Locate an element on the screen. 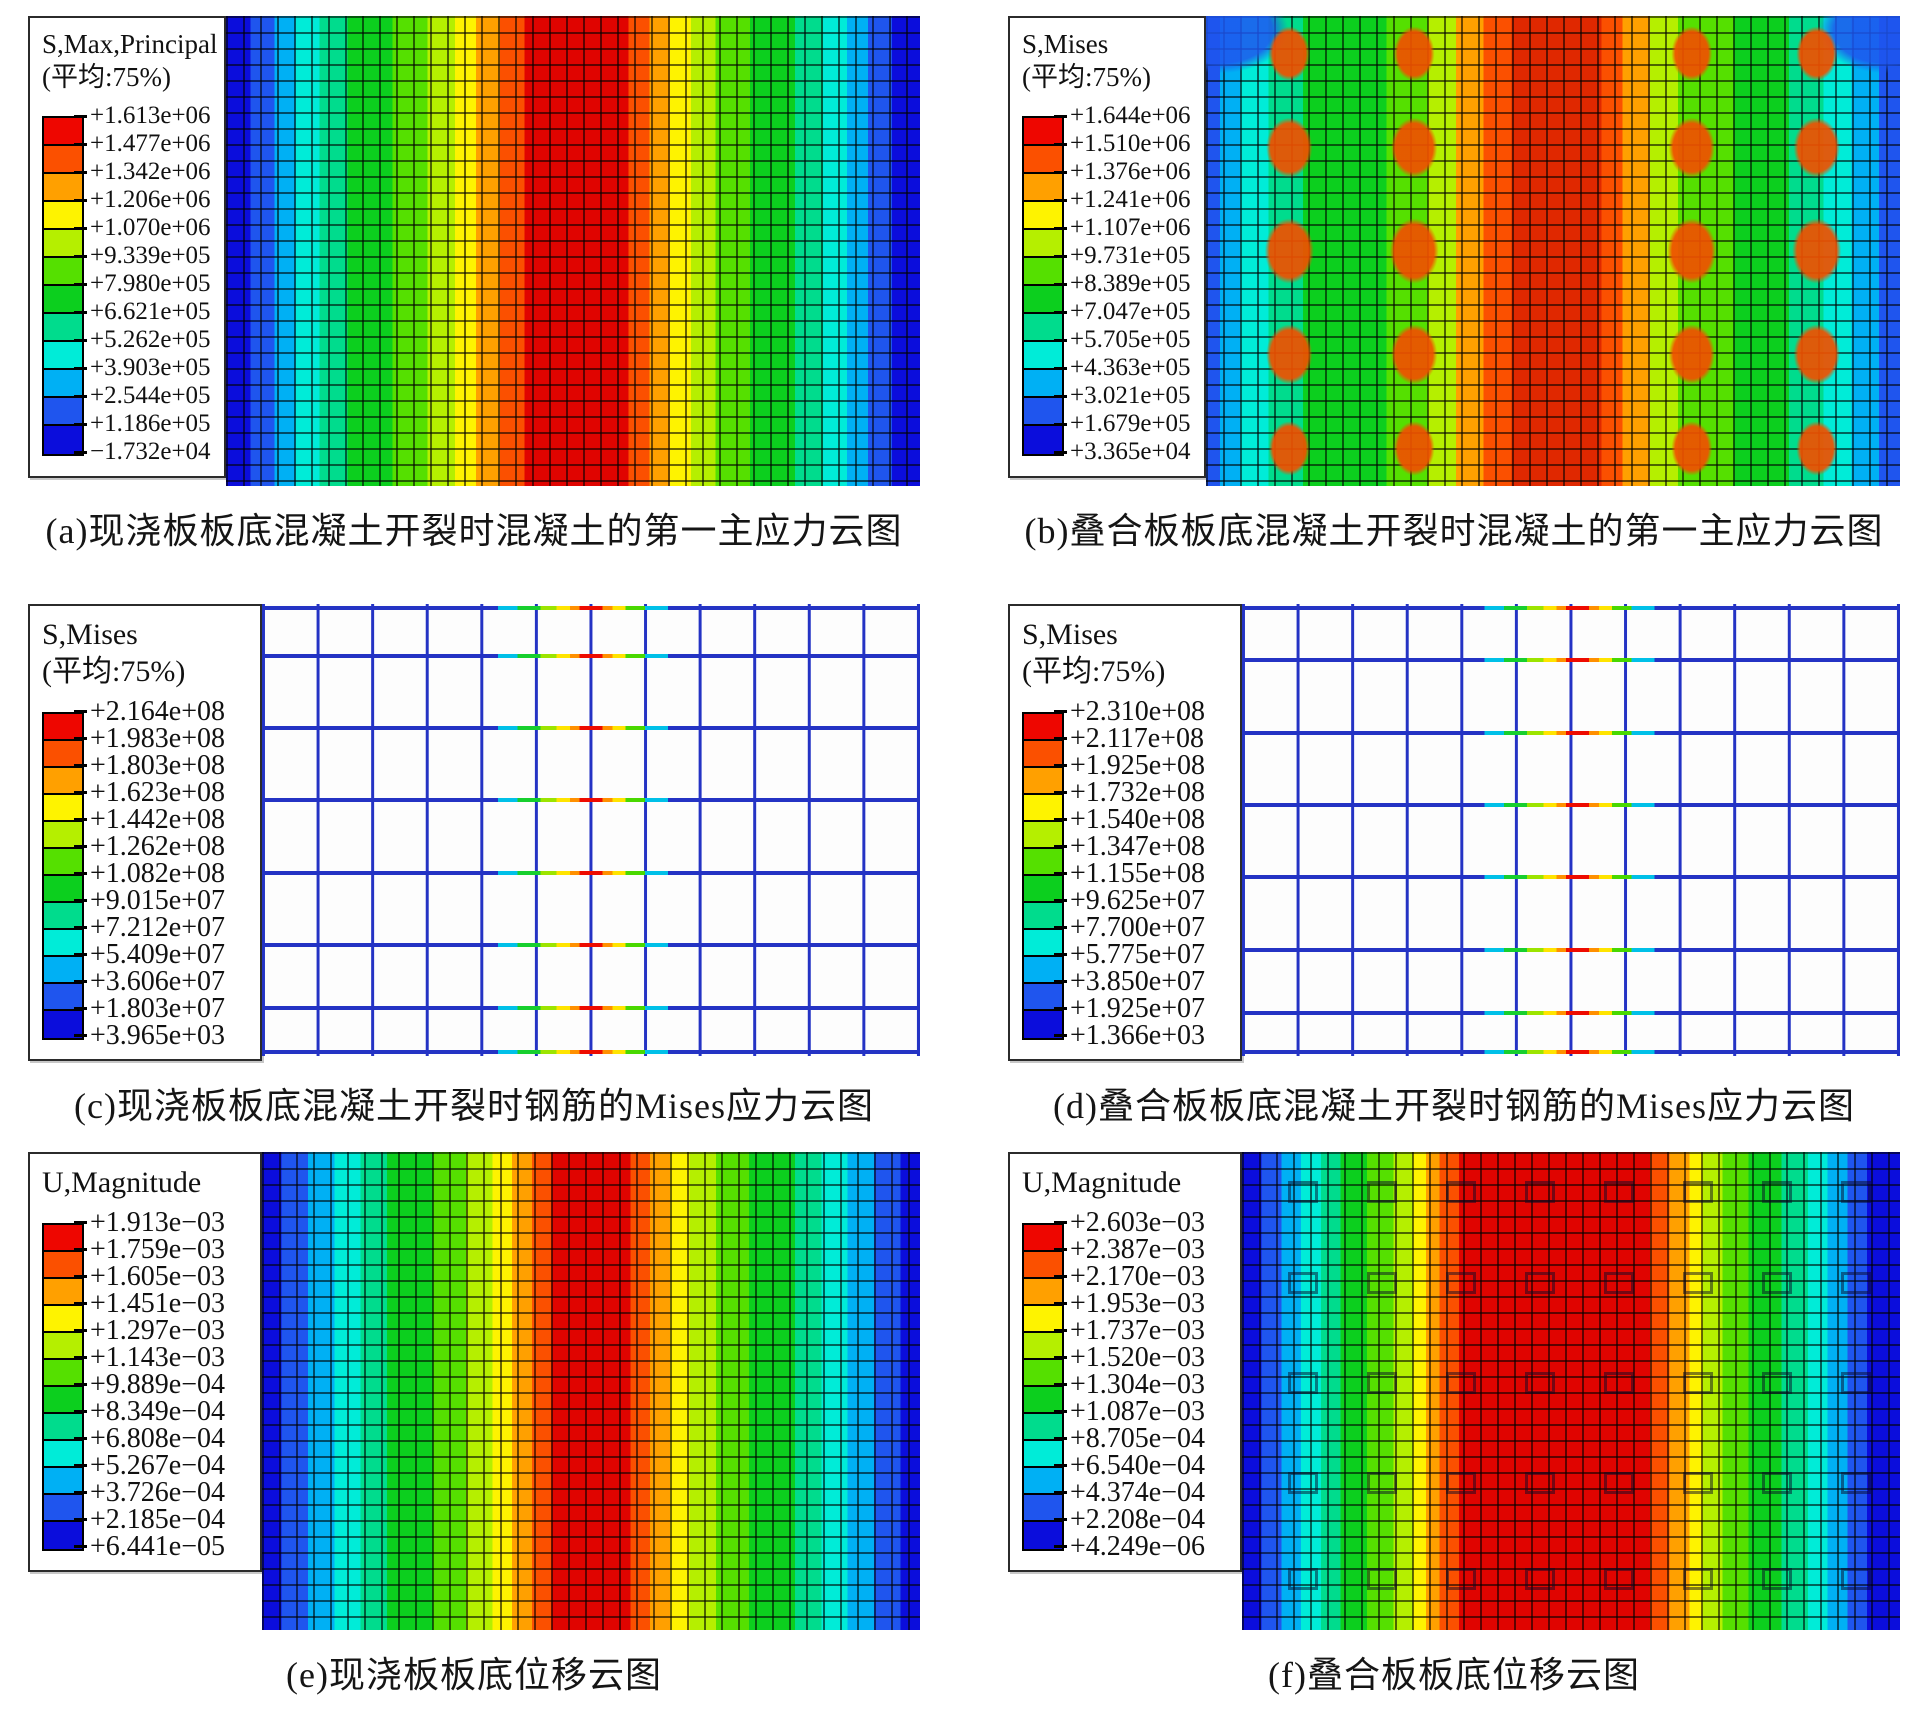 This screenshot has height=1724, width=1923. caption-a: (a)现浇板板底混凝土开裂时混凝土的第一主应力云图 is located at coordinates (474, 531).